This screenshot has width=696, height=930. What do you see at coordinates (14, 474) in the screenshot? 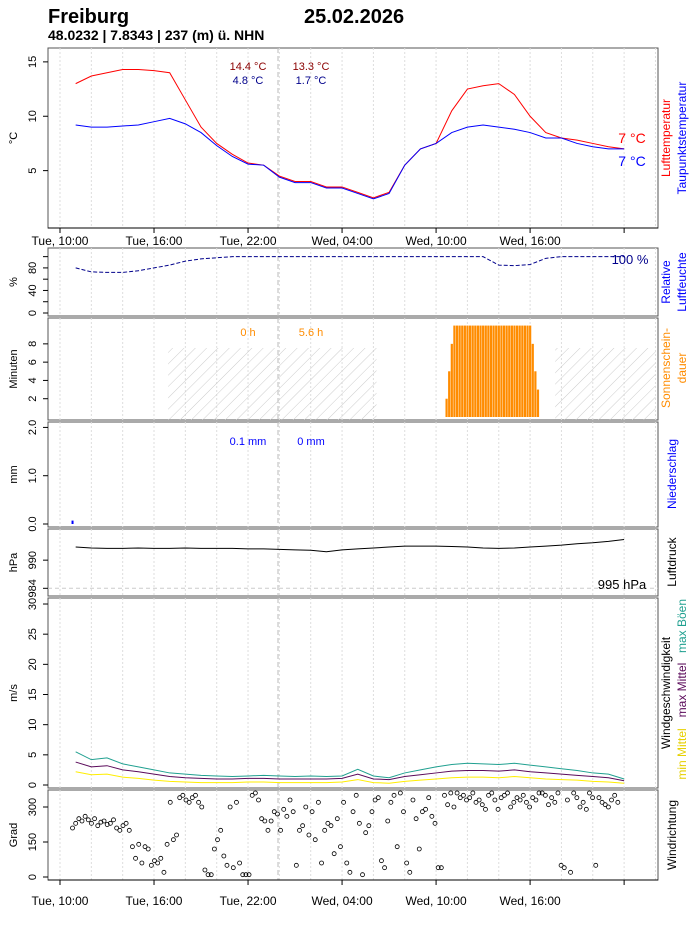
I see `y-axis-label: mm` at bounding box center [14, 474].